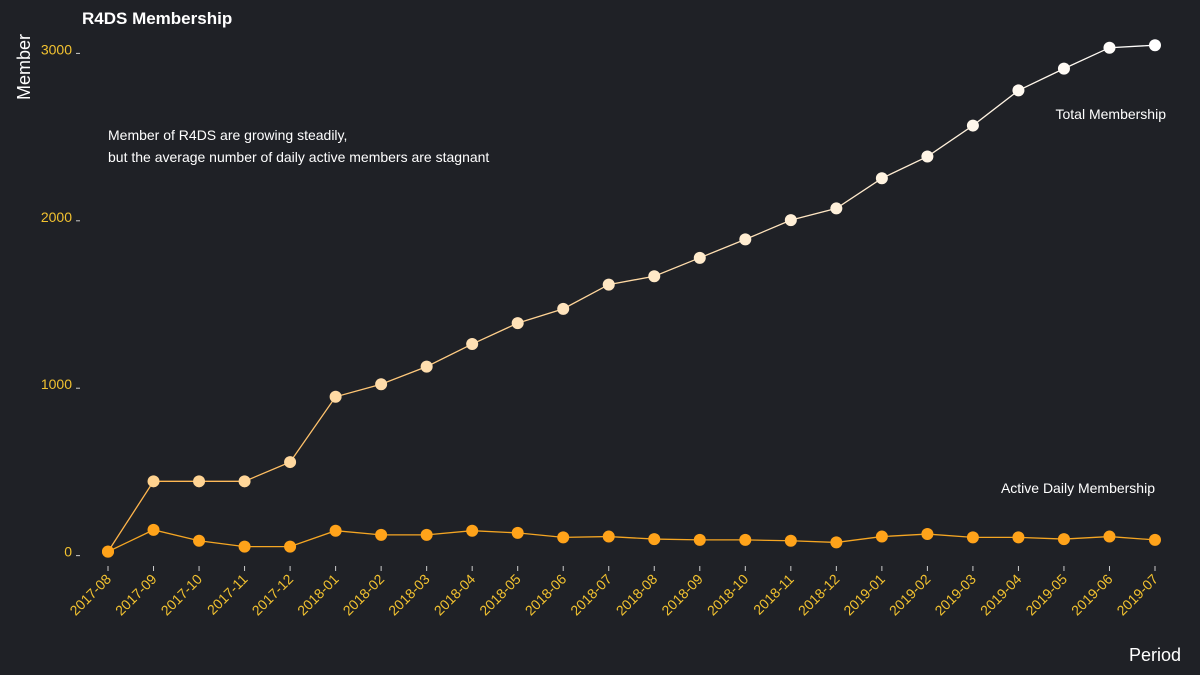 The height and width of the screenshot is (675, 1200). Describe the element at coordinates (819, 595) in the screenshot. I see `x-tick-label-16: 2018-12` at that location.